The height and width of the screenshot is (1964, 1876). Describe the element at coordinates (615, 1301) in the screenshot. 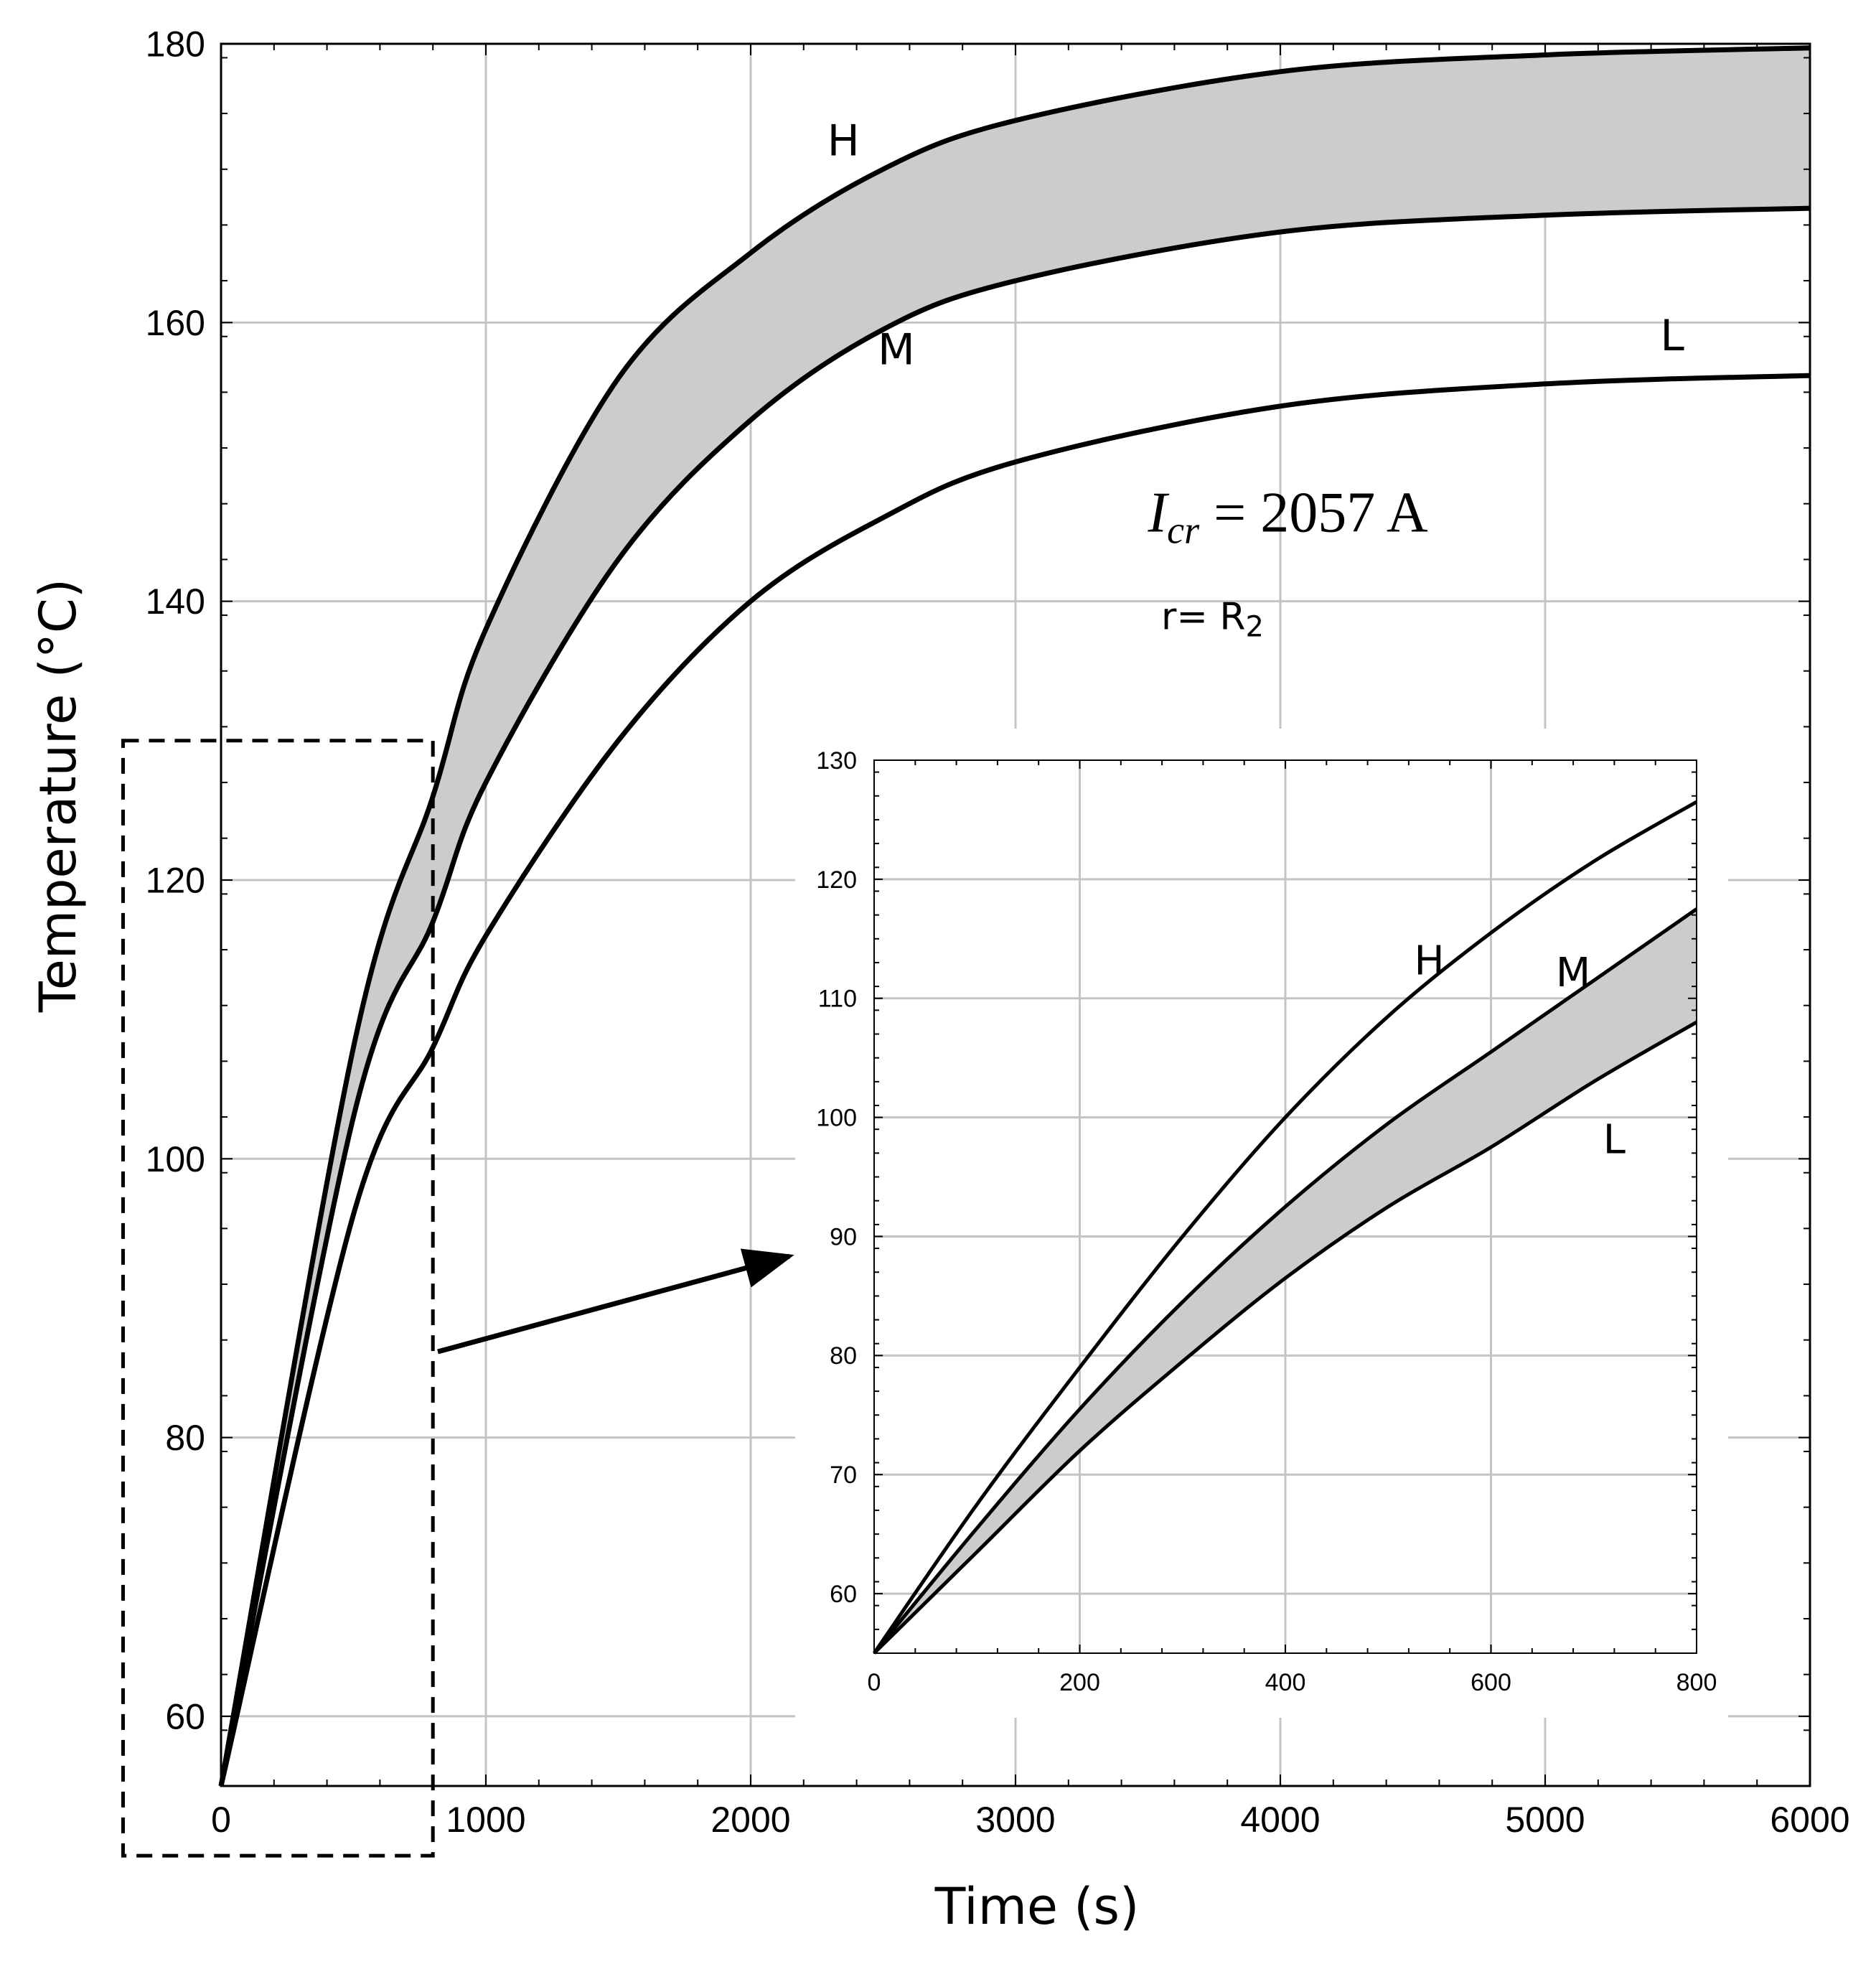

I see `zoom-arrow` at that location.